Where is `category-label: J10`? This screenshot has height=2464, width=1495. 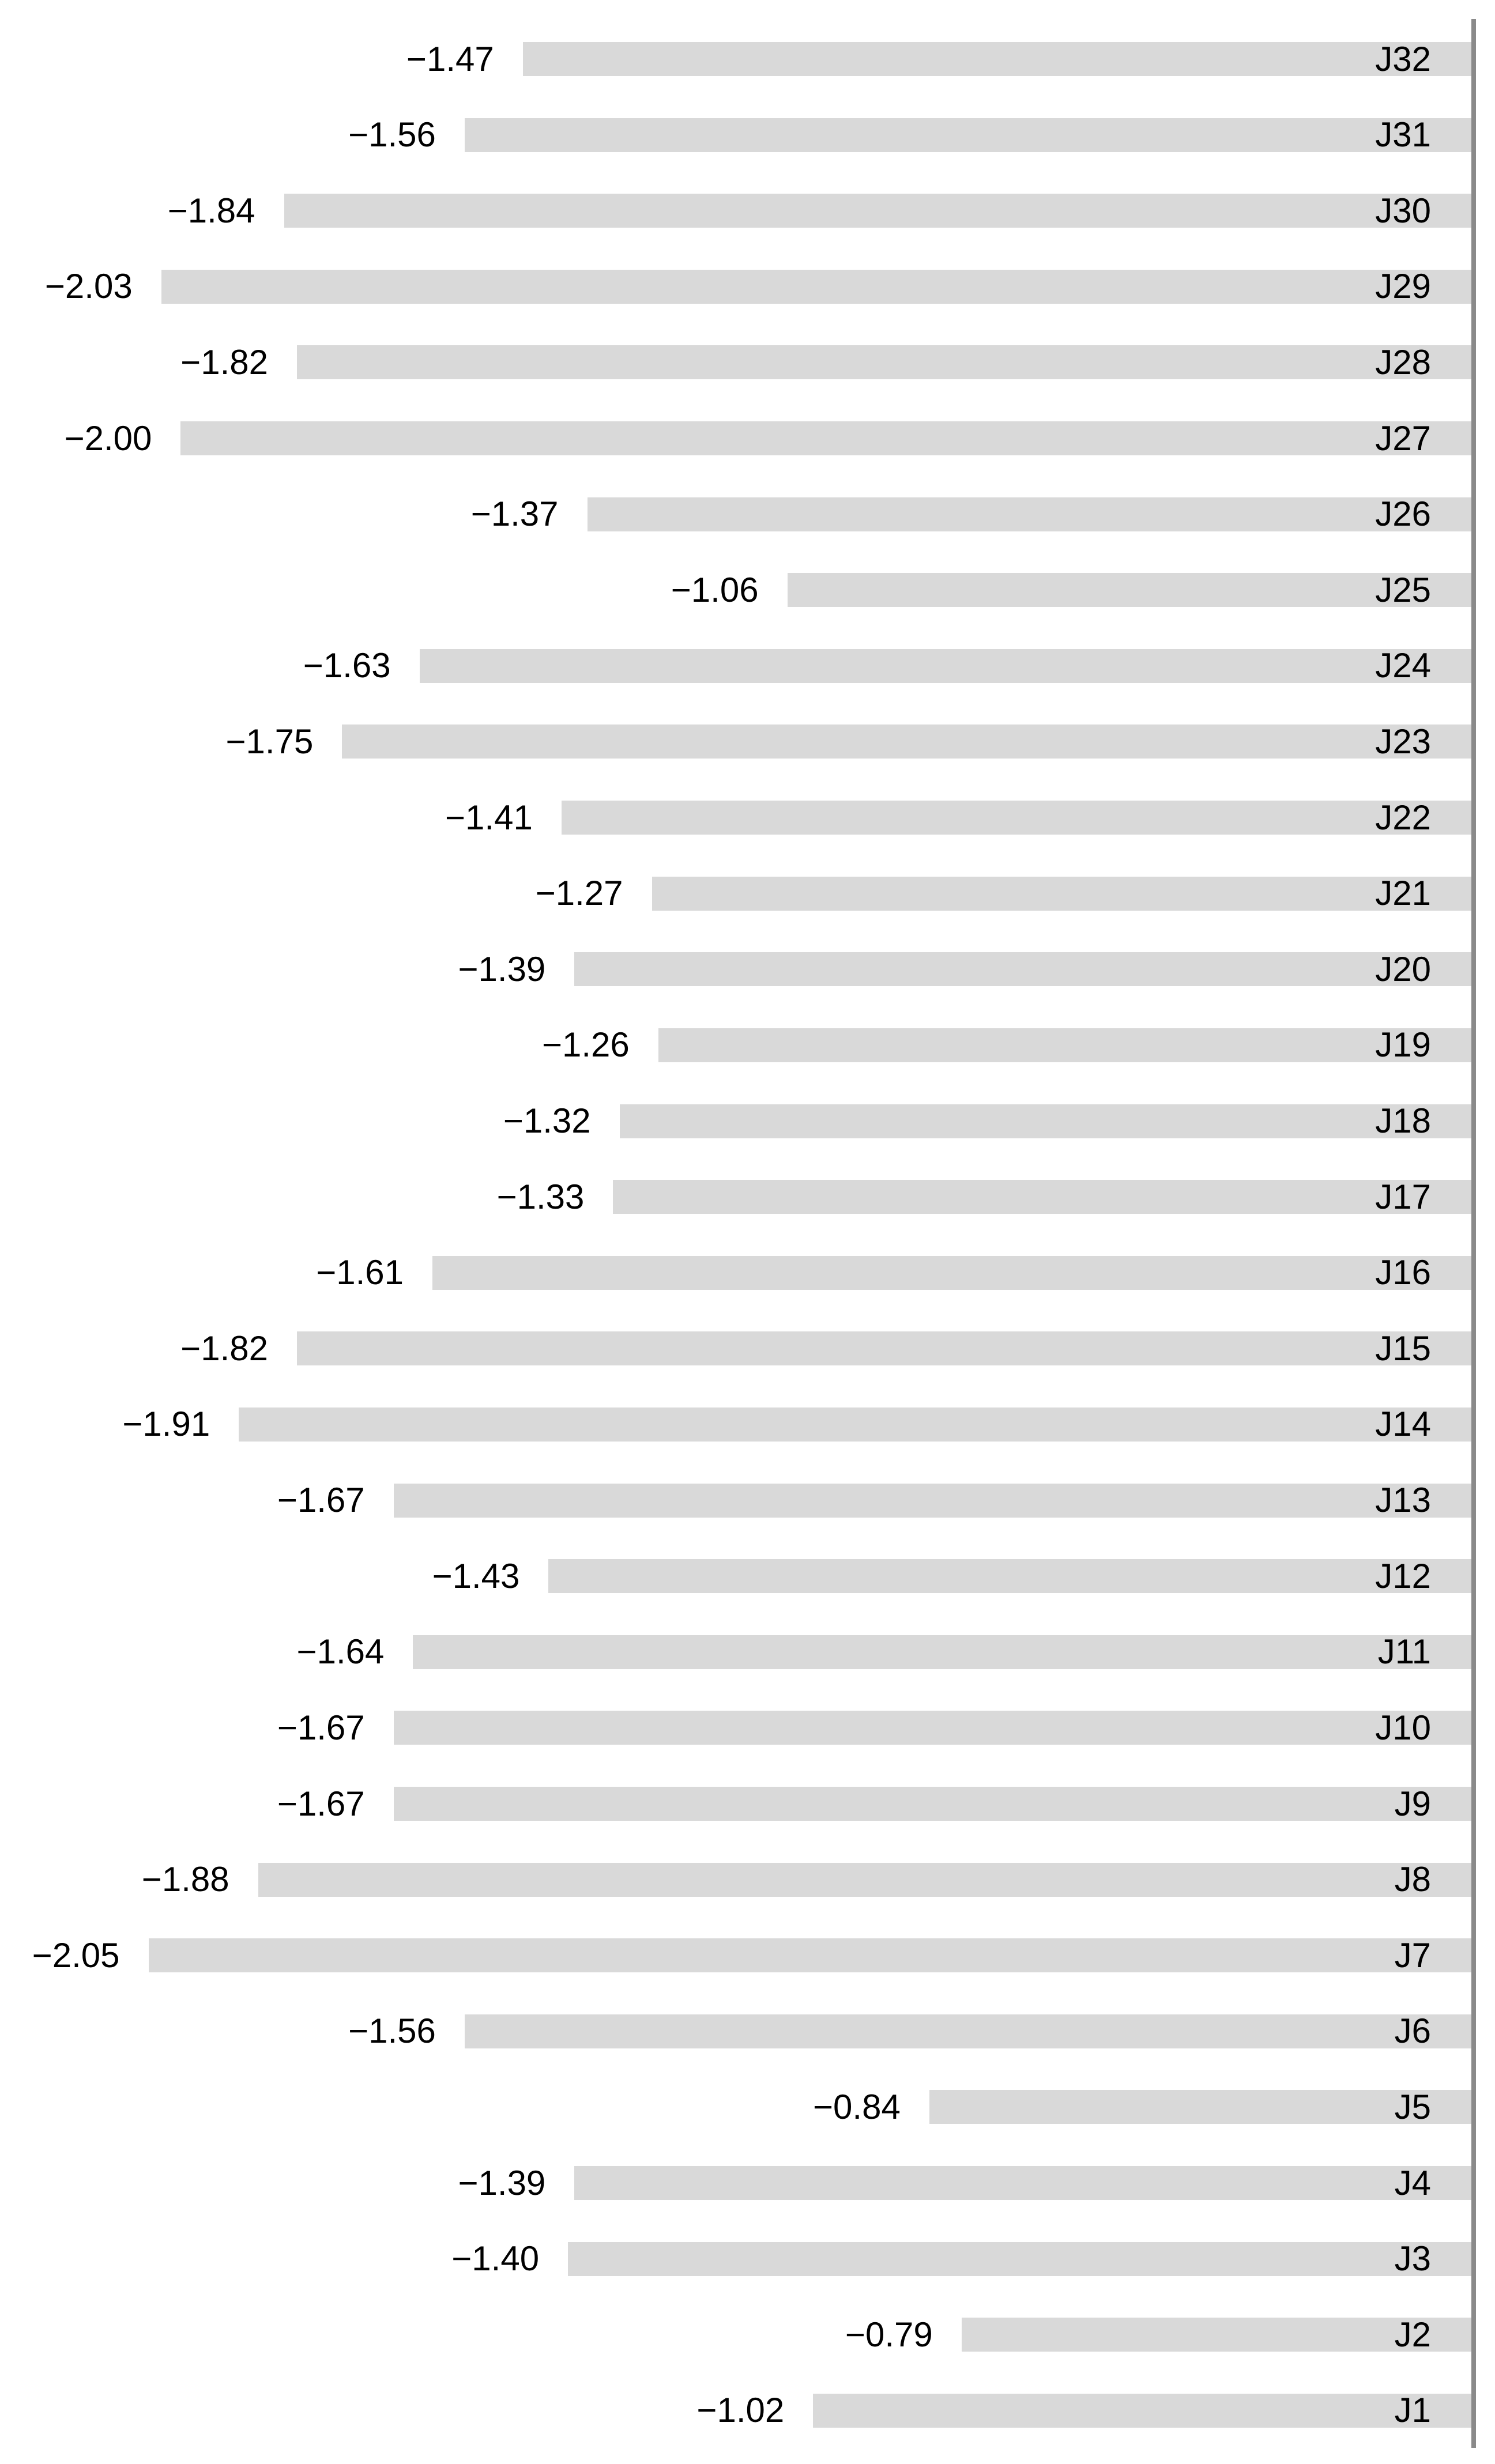
category-label: J10 is located at coordinates (1403, 1727).